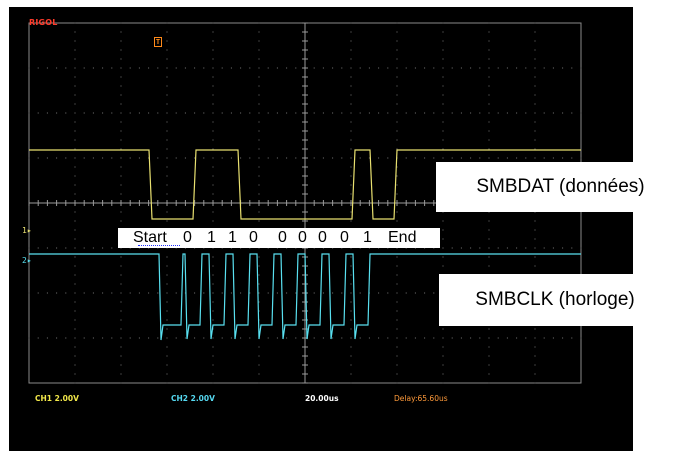 The width and height of the screenshot is (691, 458). I want to click on ch2-level-marker: 2▸, so click(27, 260).